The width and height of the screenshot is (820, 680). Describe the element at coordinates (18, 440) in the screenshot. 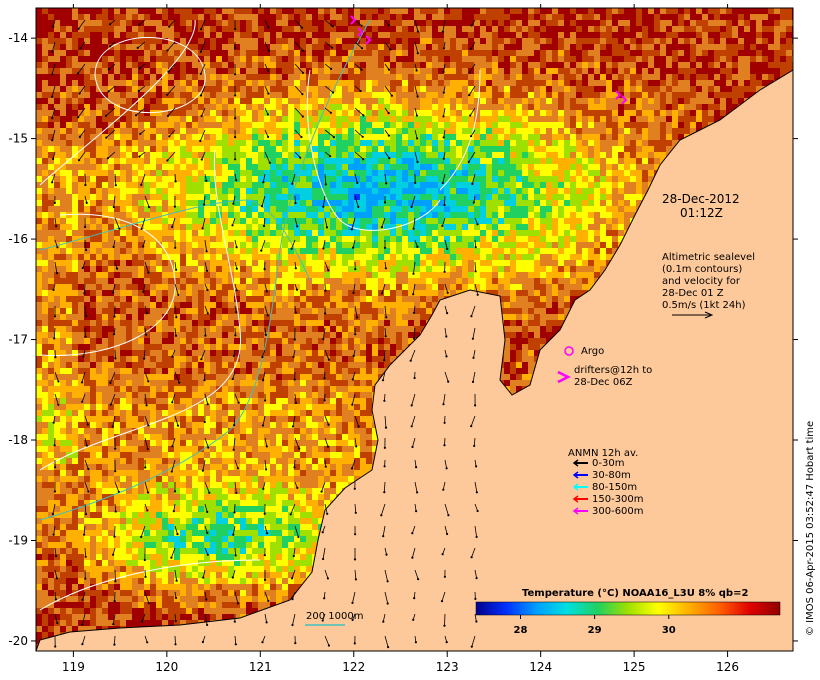

I see `y-tick-label: -18` at that location.